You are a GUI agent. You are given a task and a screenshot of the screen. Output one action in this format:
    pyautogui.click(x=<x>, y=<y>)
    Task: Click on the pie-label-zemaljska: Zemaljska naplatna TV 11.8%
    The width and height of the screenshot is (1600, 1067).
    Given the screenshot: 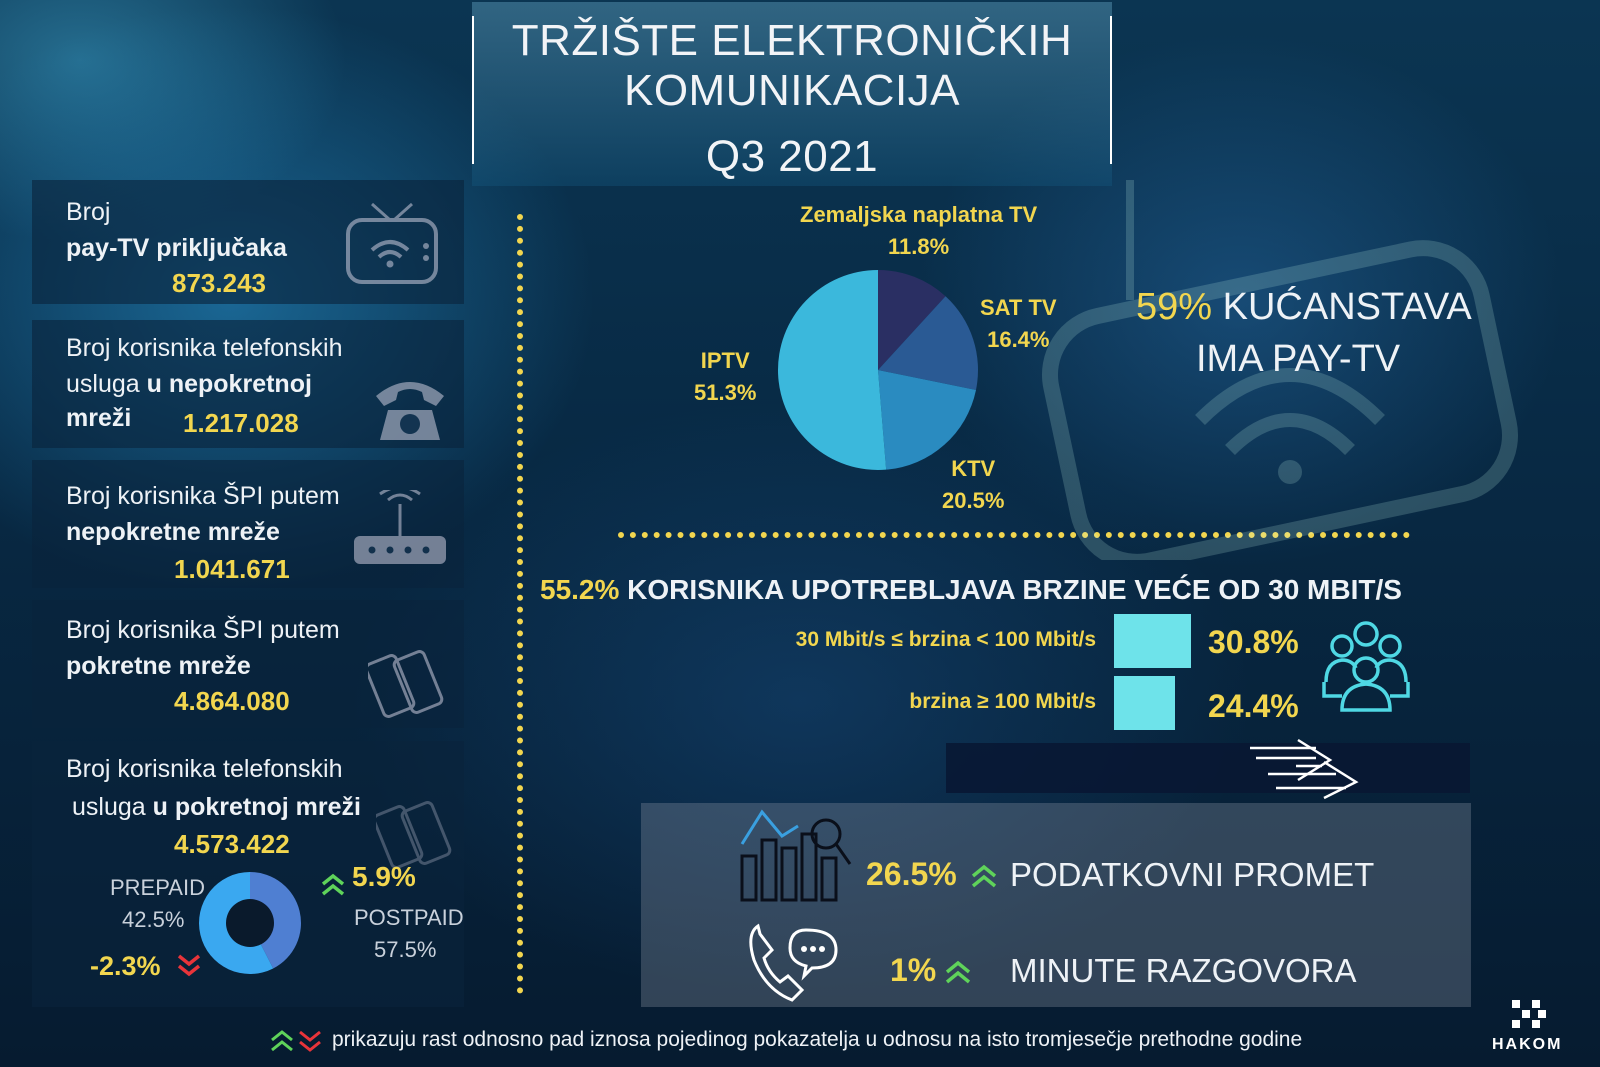 What is the action you would take?
    pyautogui.click(x=918, y=231)
    